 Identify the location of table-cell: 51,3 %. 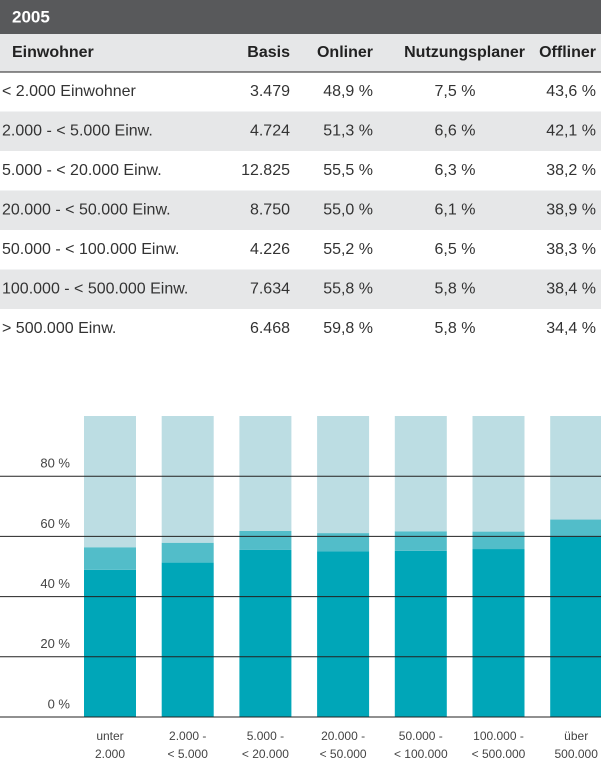
(348, 130).